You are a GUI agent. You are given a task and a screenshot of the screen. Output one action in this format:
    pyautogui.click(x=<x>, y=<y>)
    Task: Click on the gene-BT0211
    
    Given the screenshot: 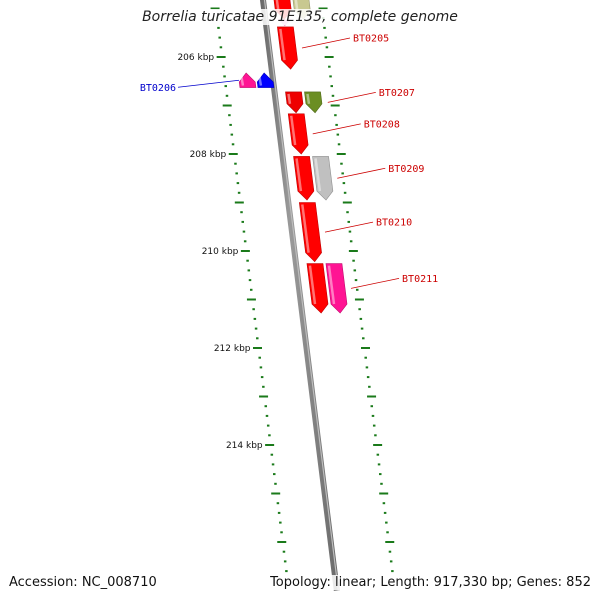 What is the action you would take?
    pyautogui.click(x=336, y=288)
    